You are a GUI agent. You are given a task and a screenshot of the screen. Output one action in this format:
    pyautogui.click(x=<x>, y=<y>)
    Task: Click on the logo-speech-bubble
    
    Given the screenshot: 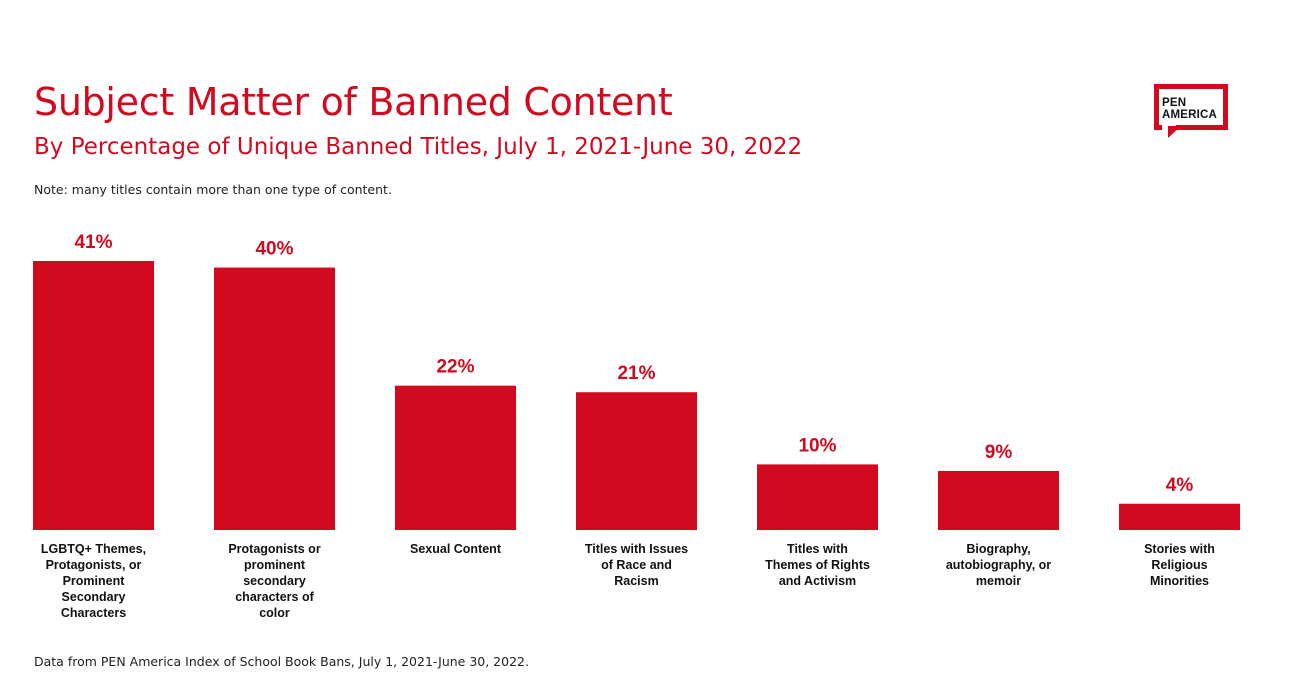 What is the action you would take?
    pyautogui.click(x=1191, y=107)
    